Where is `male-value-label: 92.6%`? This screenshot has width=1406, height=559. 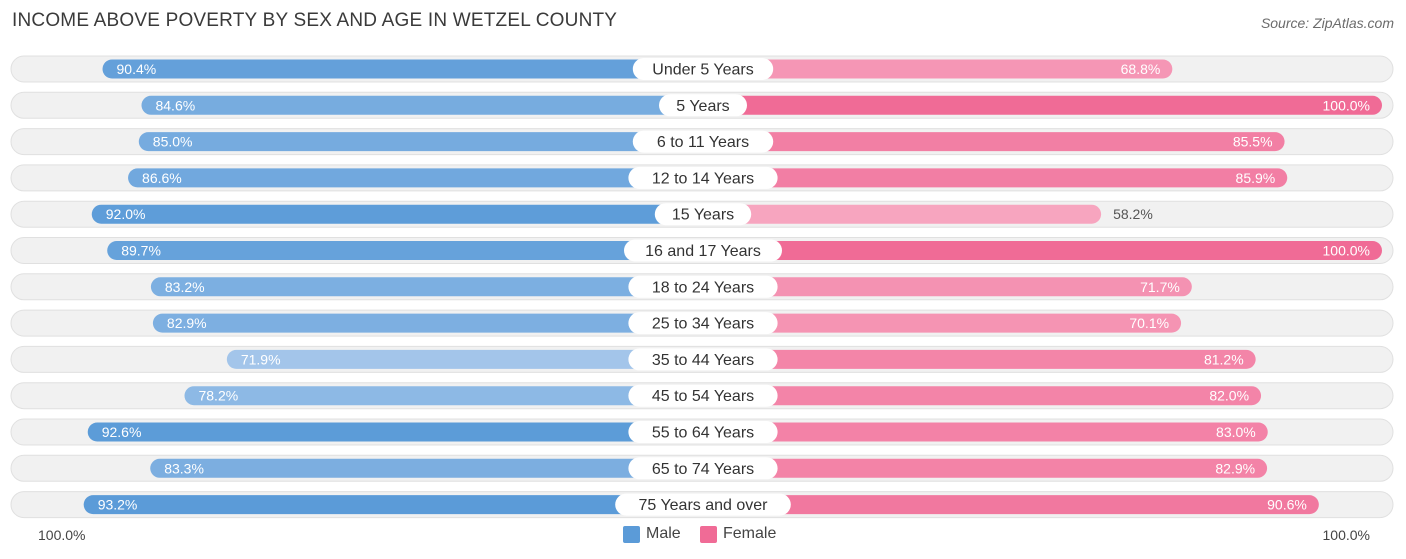 male-value-label: 92.6% is located at coordinates (122, 432).